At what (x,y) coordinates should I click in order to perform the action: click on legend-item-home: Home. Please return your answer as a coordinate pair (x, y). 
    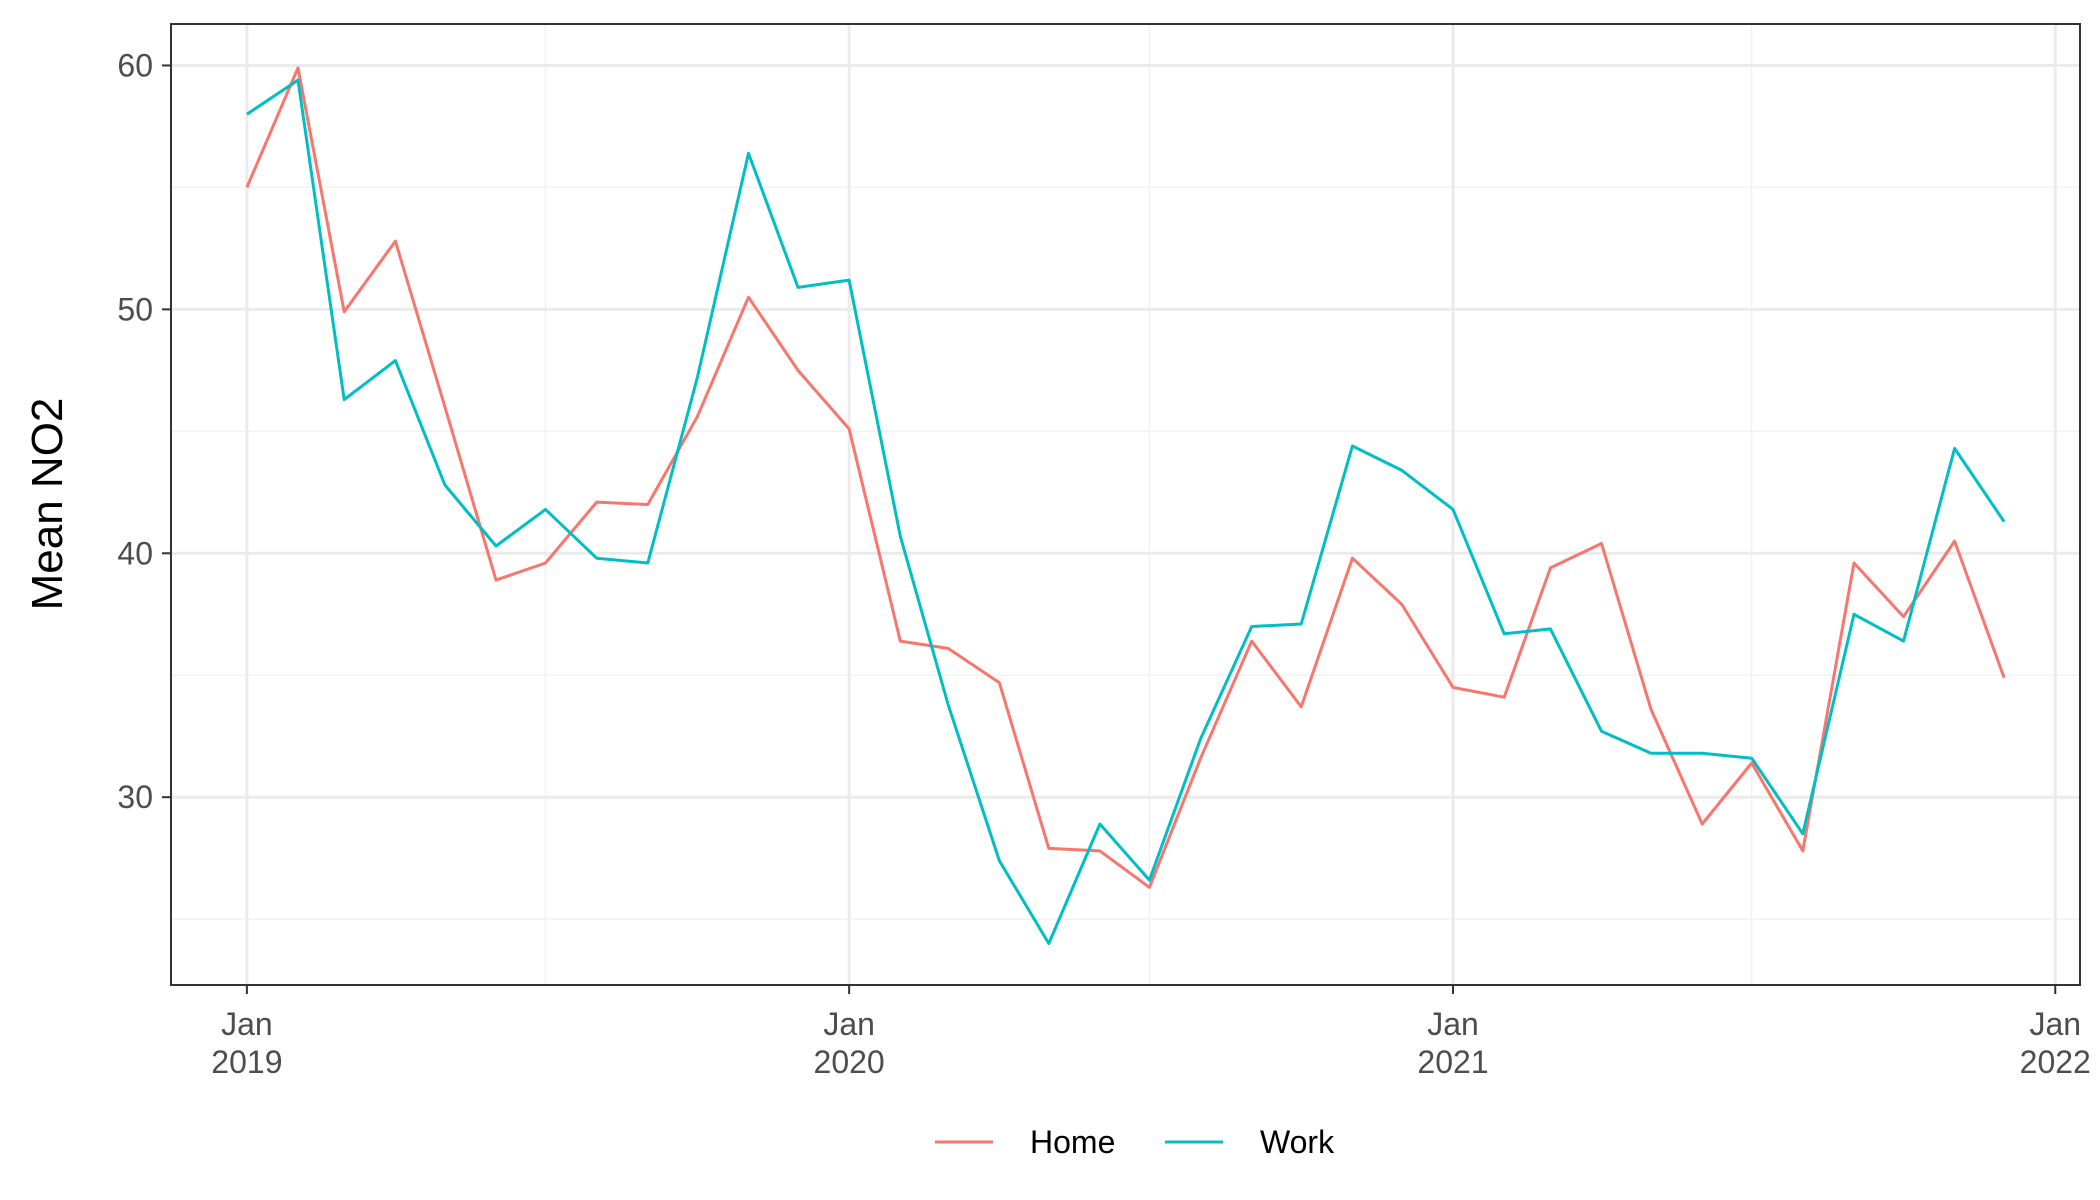
    Looking at the image, I should click on (1025, 1142).